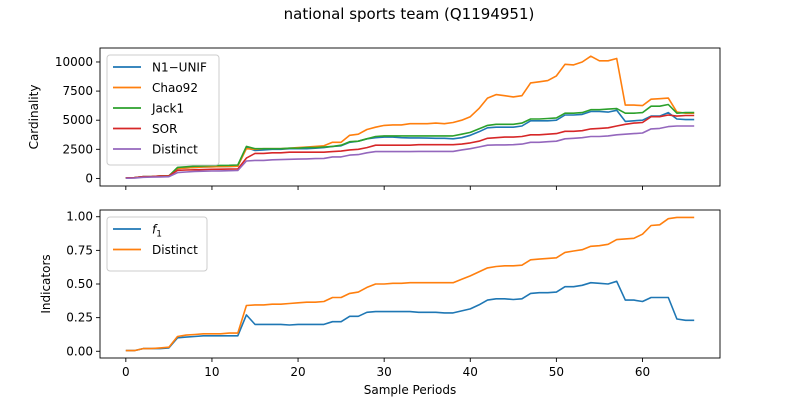 This screenshot has height=404, width=800. Describe the element at coordinates (79, 284) in the screenshot. I see `y-tick-label: 0.50` at that location.